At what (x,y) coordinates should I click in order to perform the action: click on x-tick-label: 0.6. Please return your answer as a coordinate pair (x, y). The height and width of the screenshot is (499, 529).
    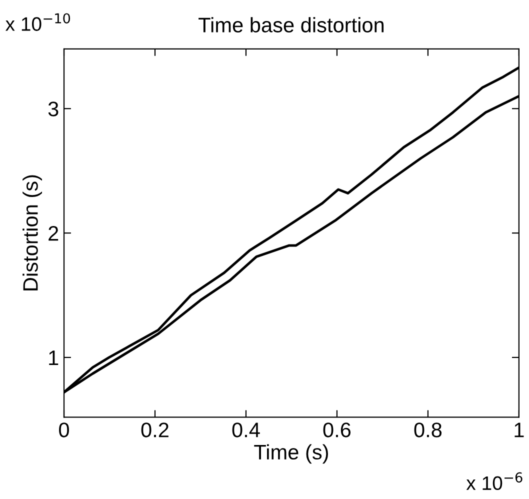
    Looking at the image, I should click on (337, 430).